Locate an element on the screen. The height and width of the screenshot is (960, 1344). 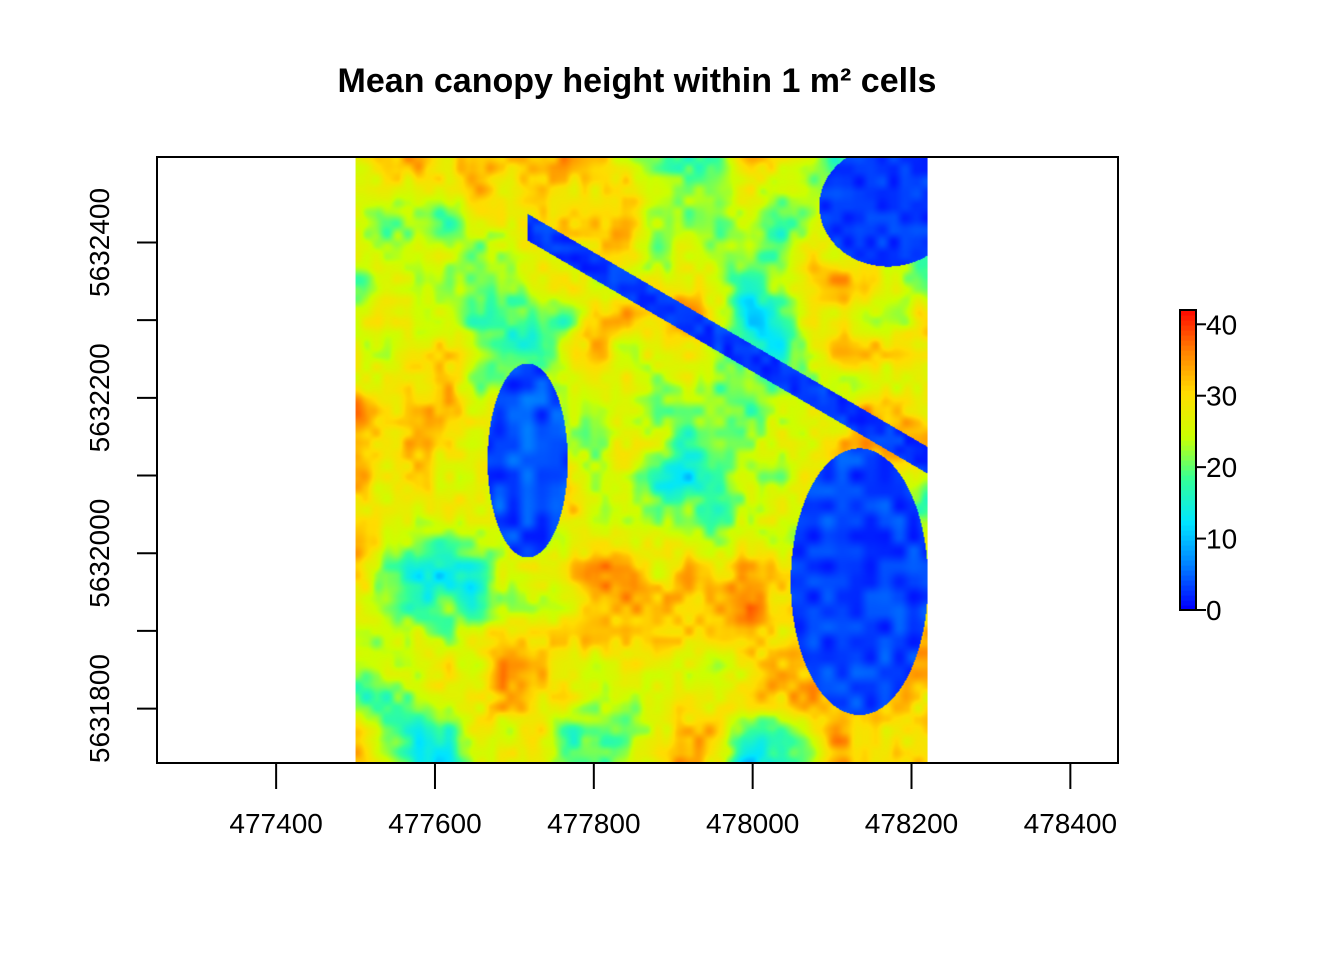
x-tick-label: 478400 is located at coordinates (1070, 823).